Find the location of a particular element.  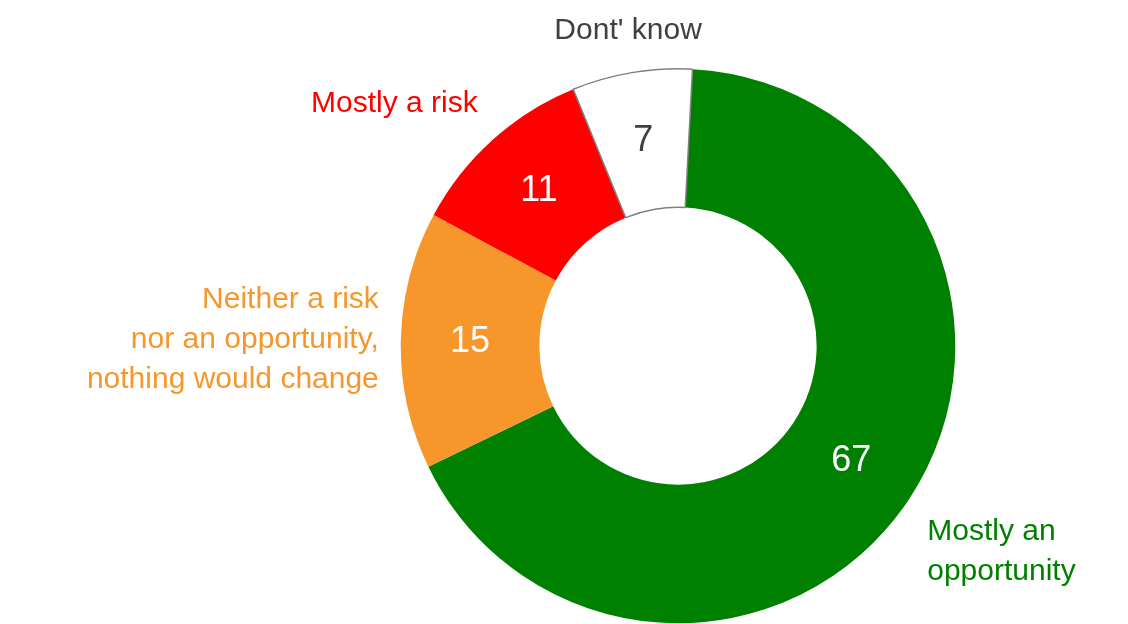

data-label: 11 is located at coordinates (539, 189).